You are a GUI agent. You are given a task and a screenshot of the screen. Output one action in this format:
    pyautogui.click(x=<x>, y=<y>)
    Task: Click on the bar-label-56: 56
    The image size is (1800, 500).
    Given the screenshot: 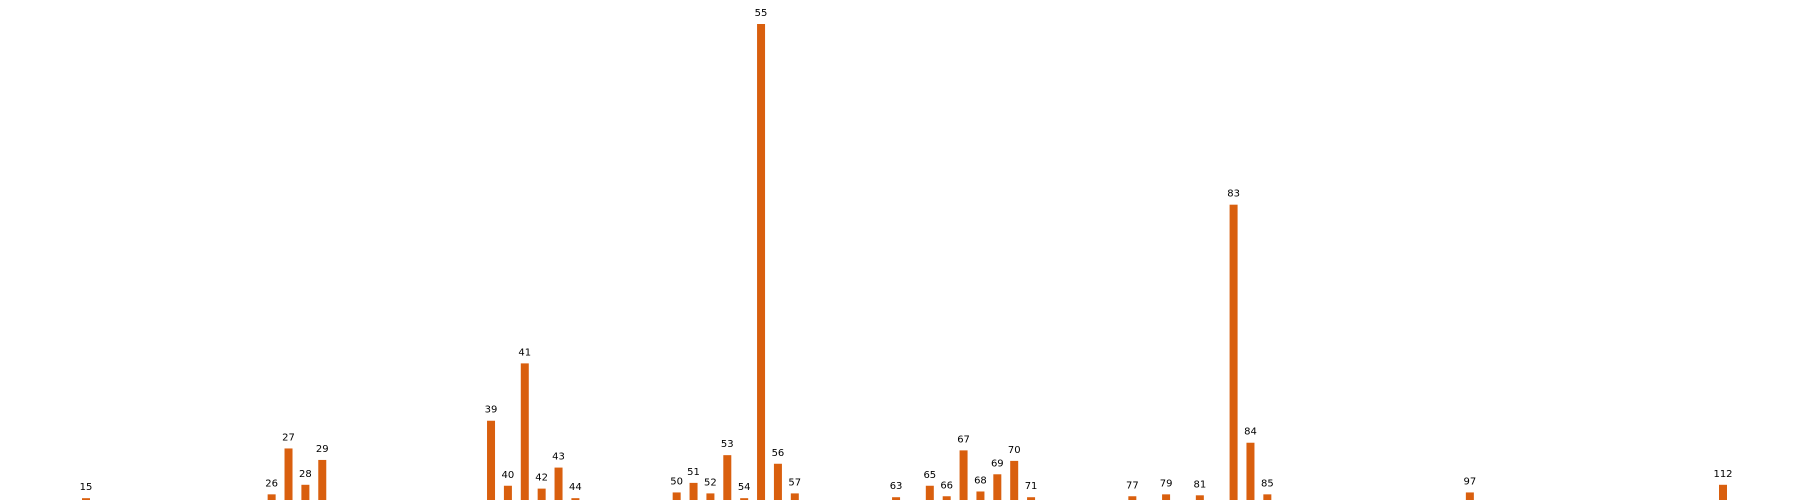 What is the action you would take?
    pyautogui.click(x=778, y=453)
    